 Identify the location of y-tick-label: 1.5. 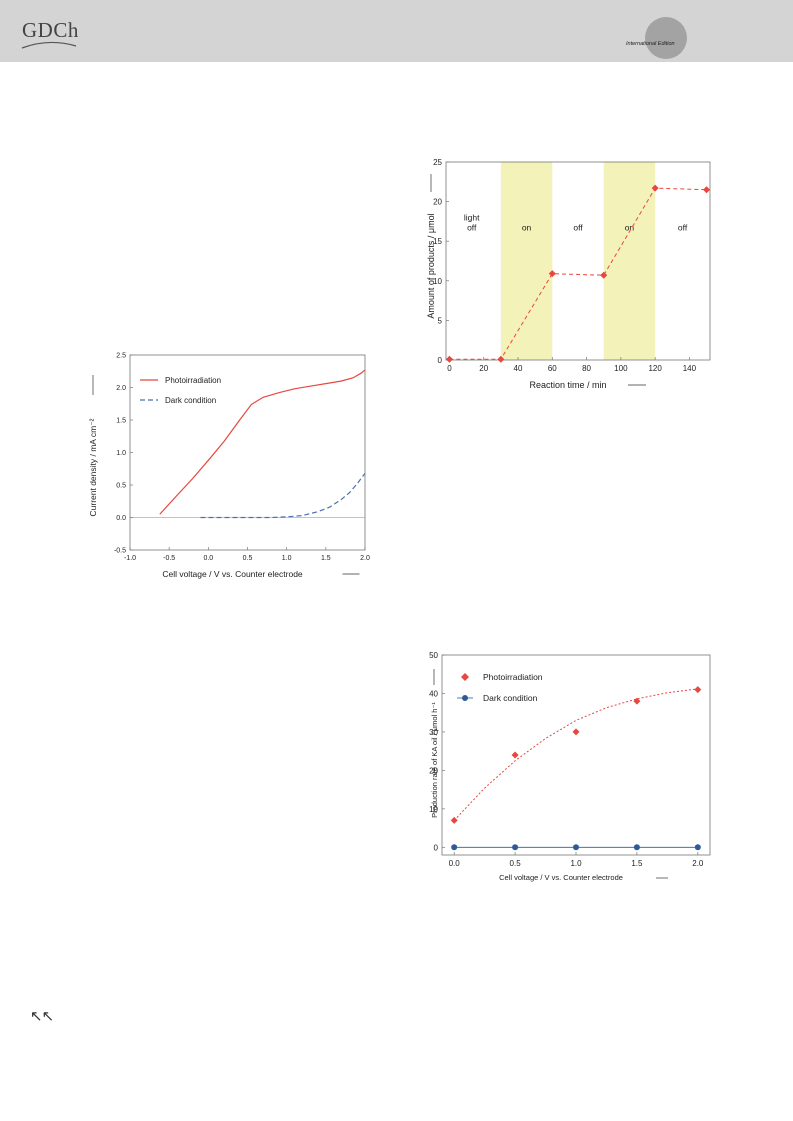
(121, 421).